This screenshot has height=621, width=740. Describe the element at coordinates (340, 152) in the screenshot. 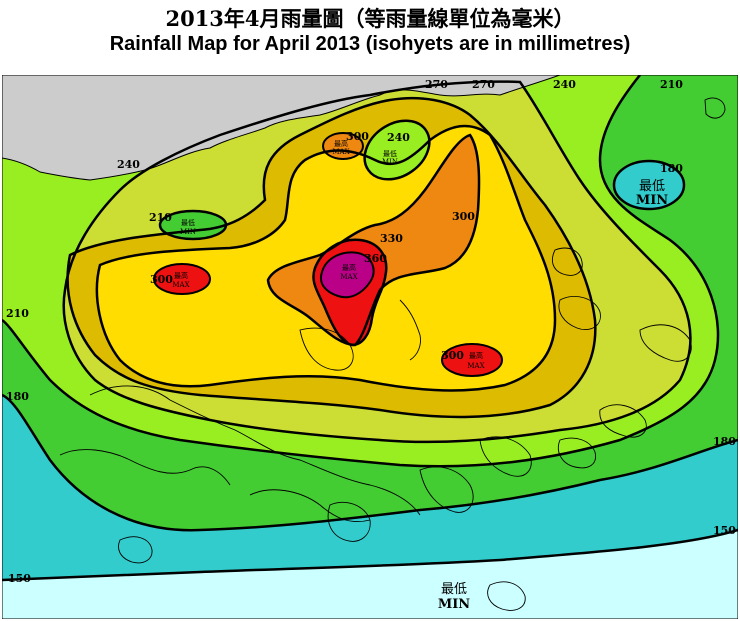

I see `max-north-en: MAX` at that location.